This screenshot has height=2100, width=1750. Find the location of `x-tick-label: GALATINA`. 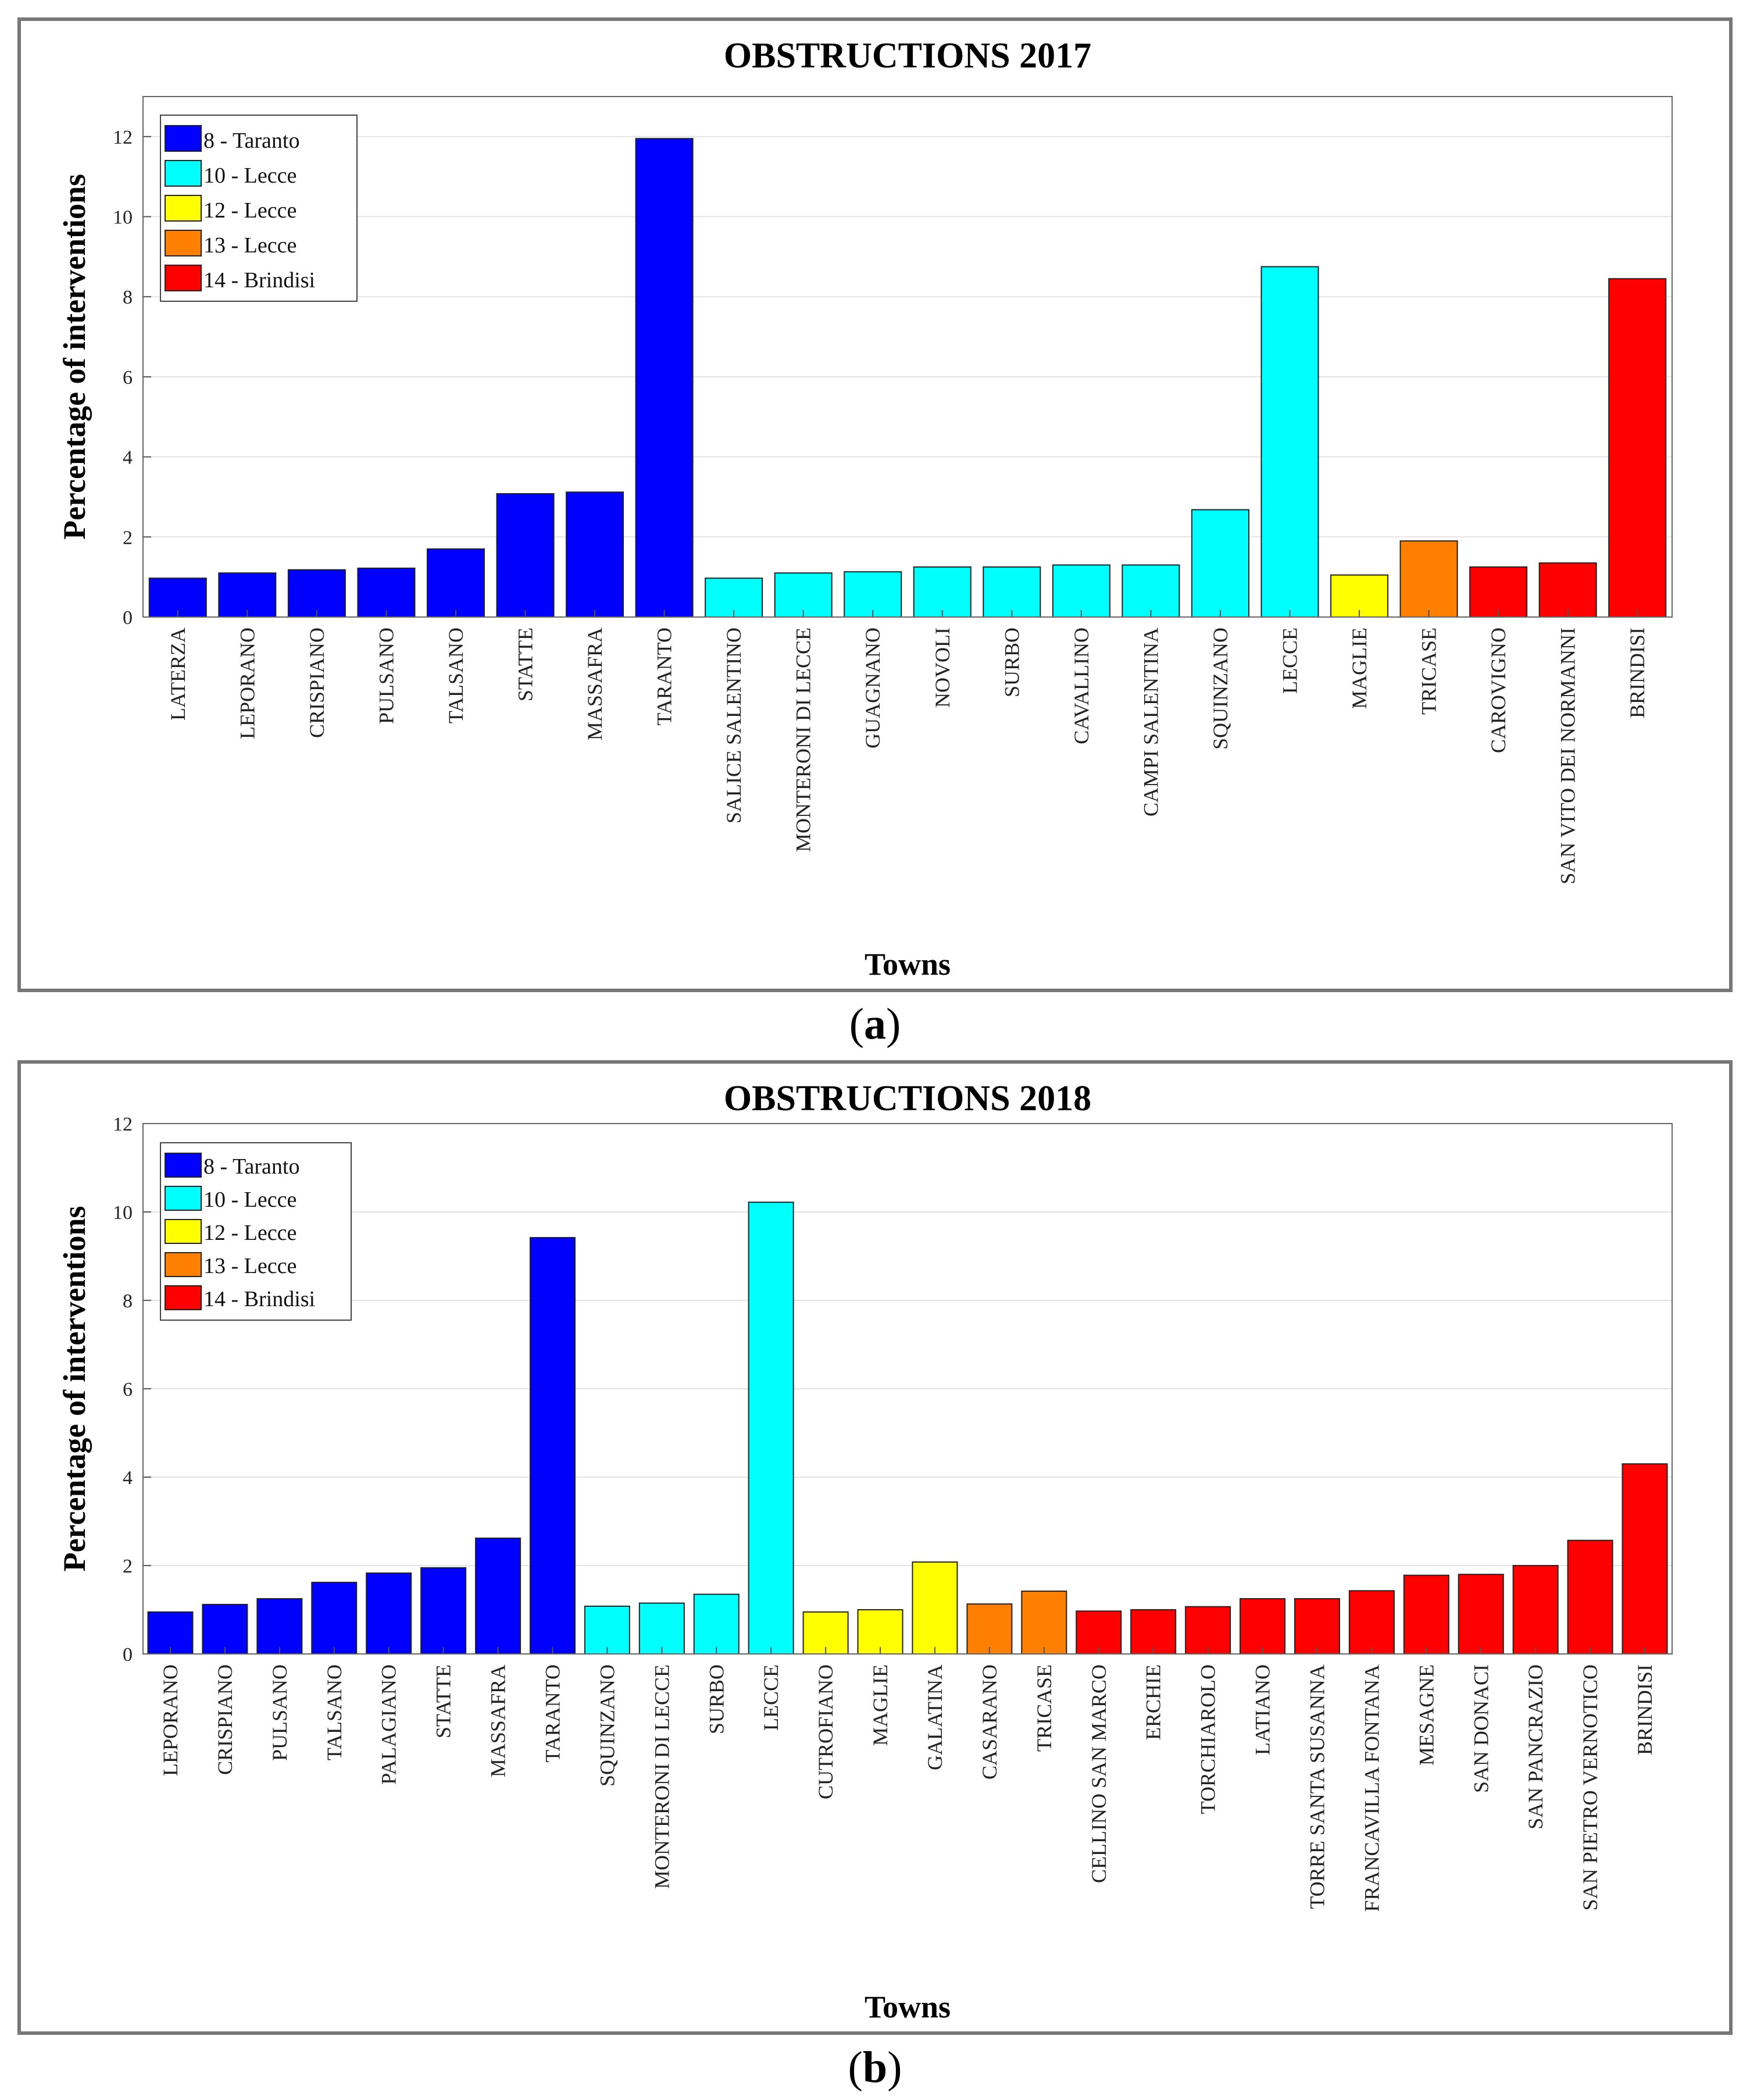

x-tick-label: GALATINA is located at coordinates (935, 1717).